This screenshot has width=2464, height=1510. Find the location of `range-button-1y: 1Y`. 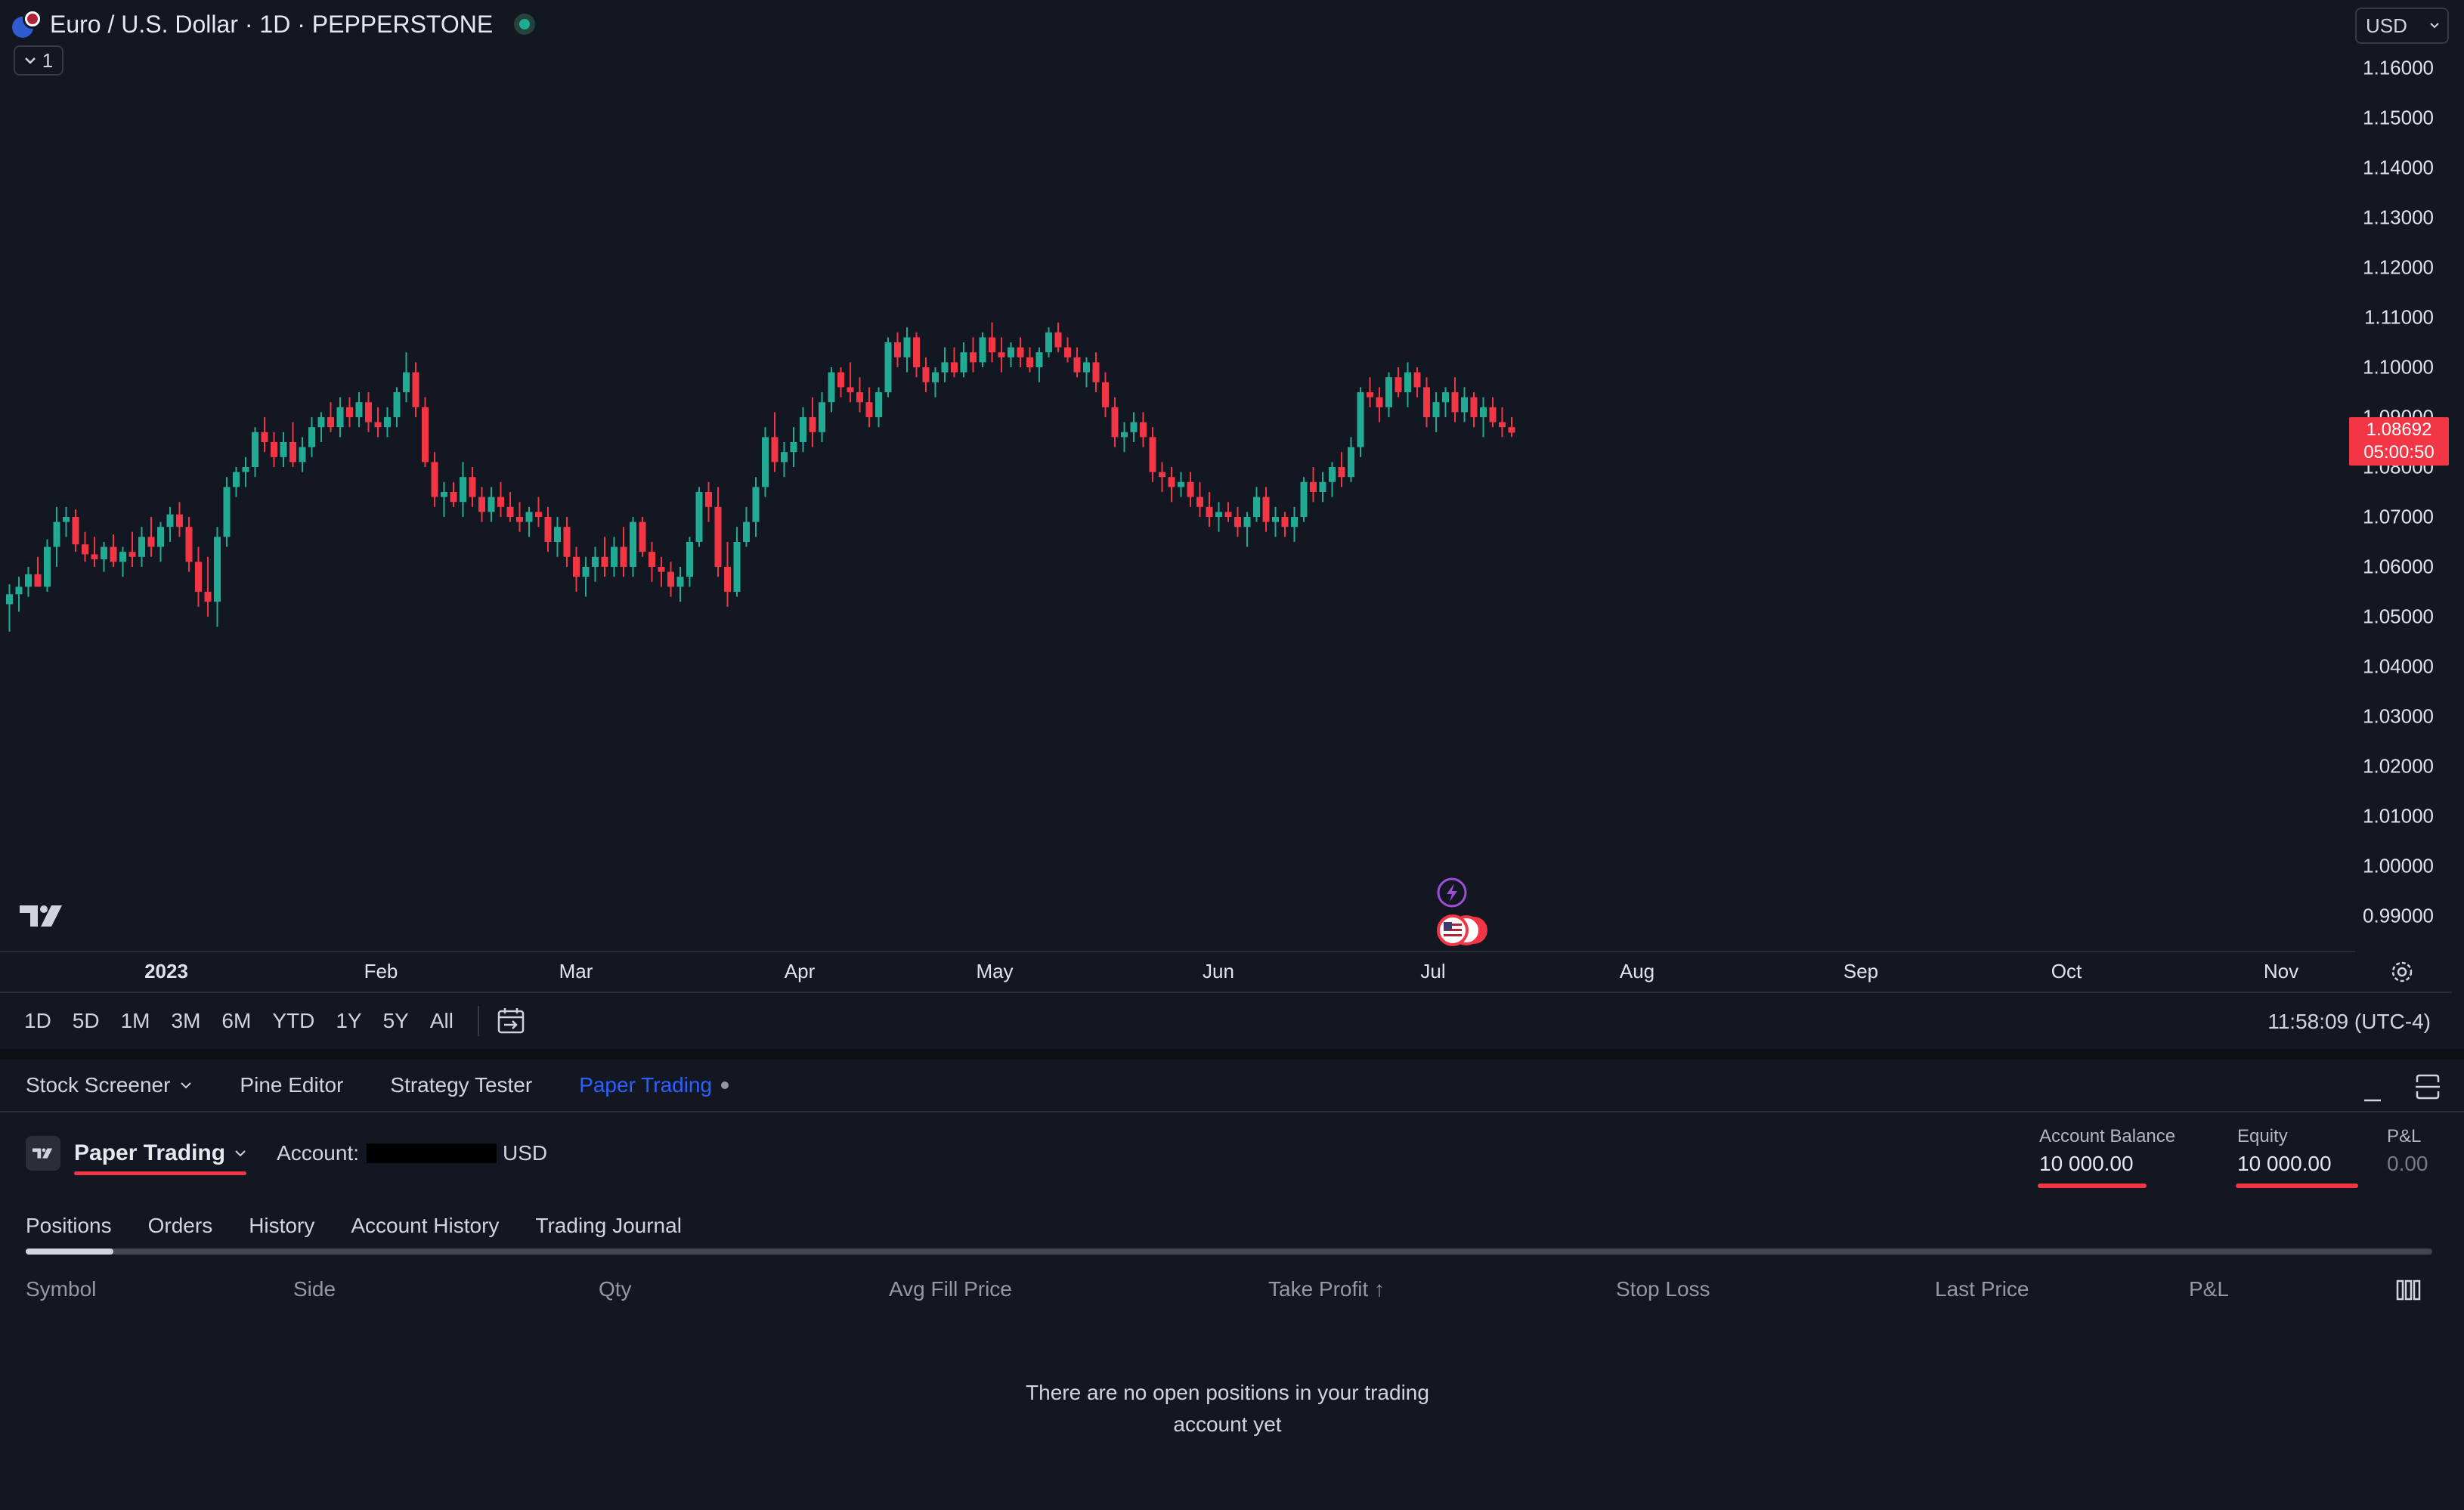

range-button-1y: 1Y is located at coordinates (349, 1021).